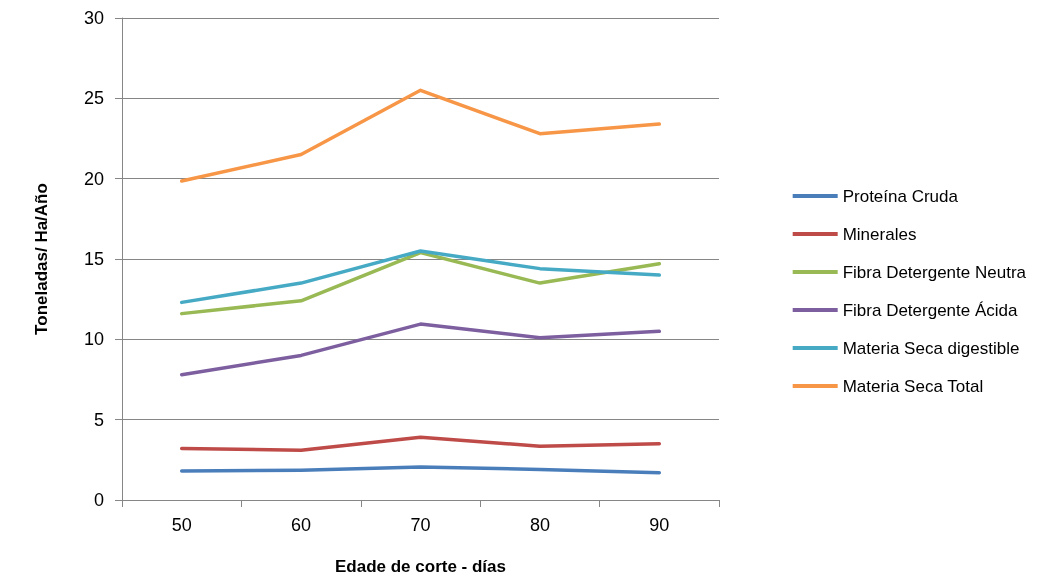  Describe the element at coordinates (879, 234) in the screenshot. I see `legend-label: Minerales` at that location.